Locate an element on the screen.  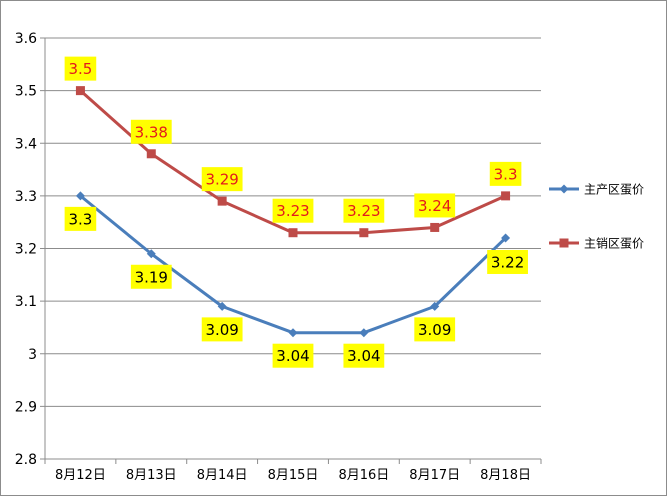
y-tick-label: 2.9 is located at coordinates (26, 407).